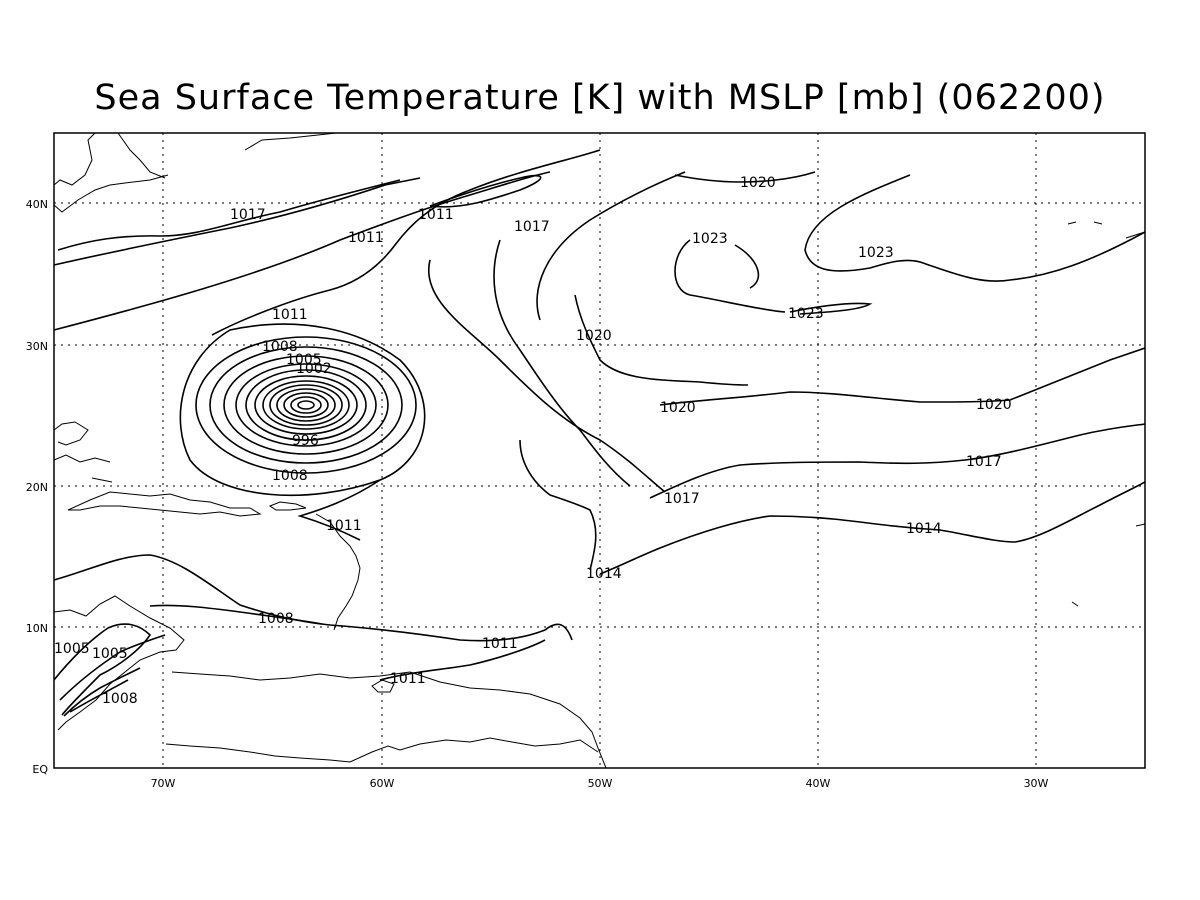  I want to click on lat-label-20n: 20N, so click(37, 487).